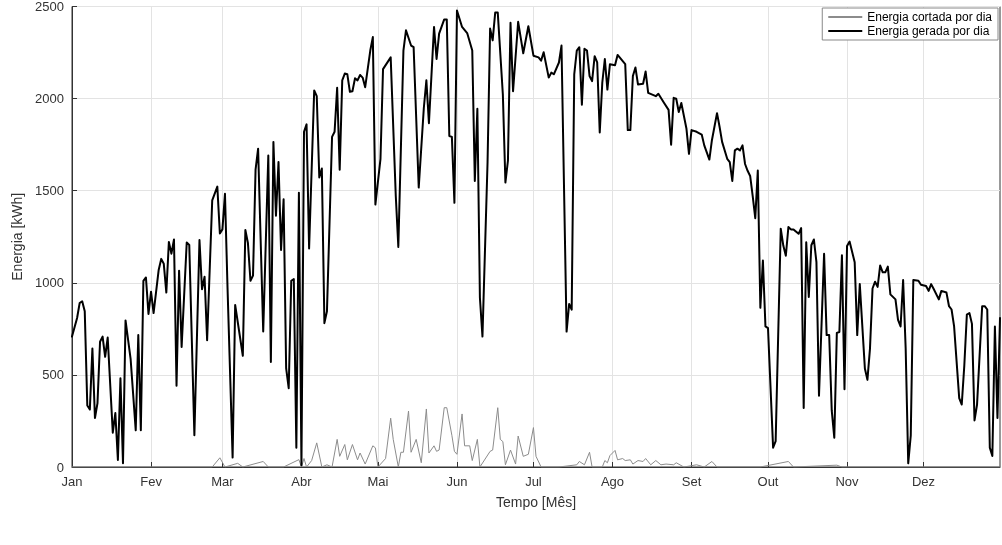 The height and width of the screenshot is (545, 1002). Describe the element at coordinates (691, 481) in the screenshot. I see `x-tick-label: Set` at that location.